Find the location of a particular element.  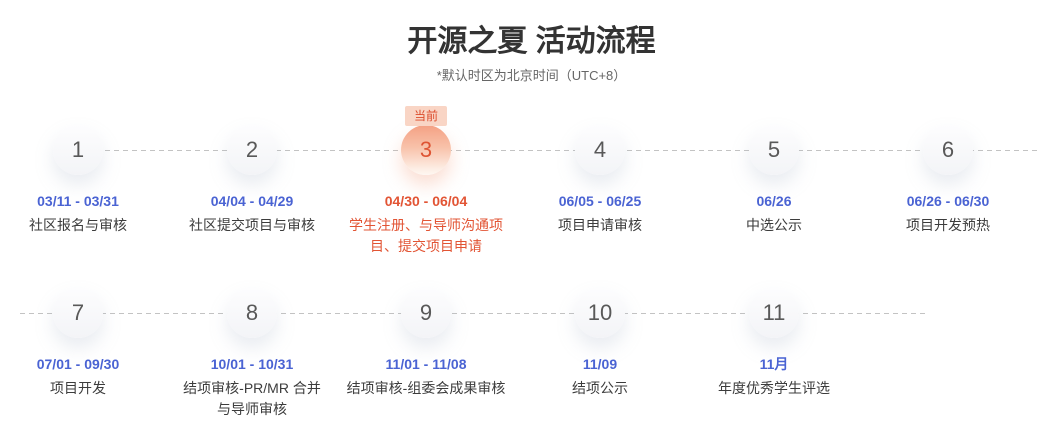

step-number: 4 is located at coordinates (600, 149).